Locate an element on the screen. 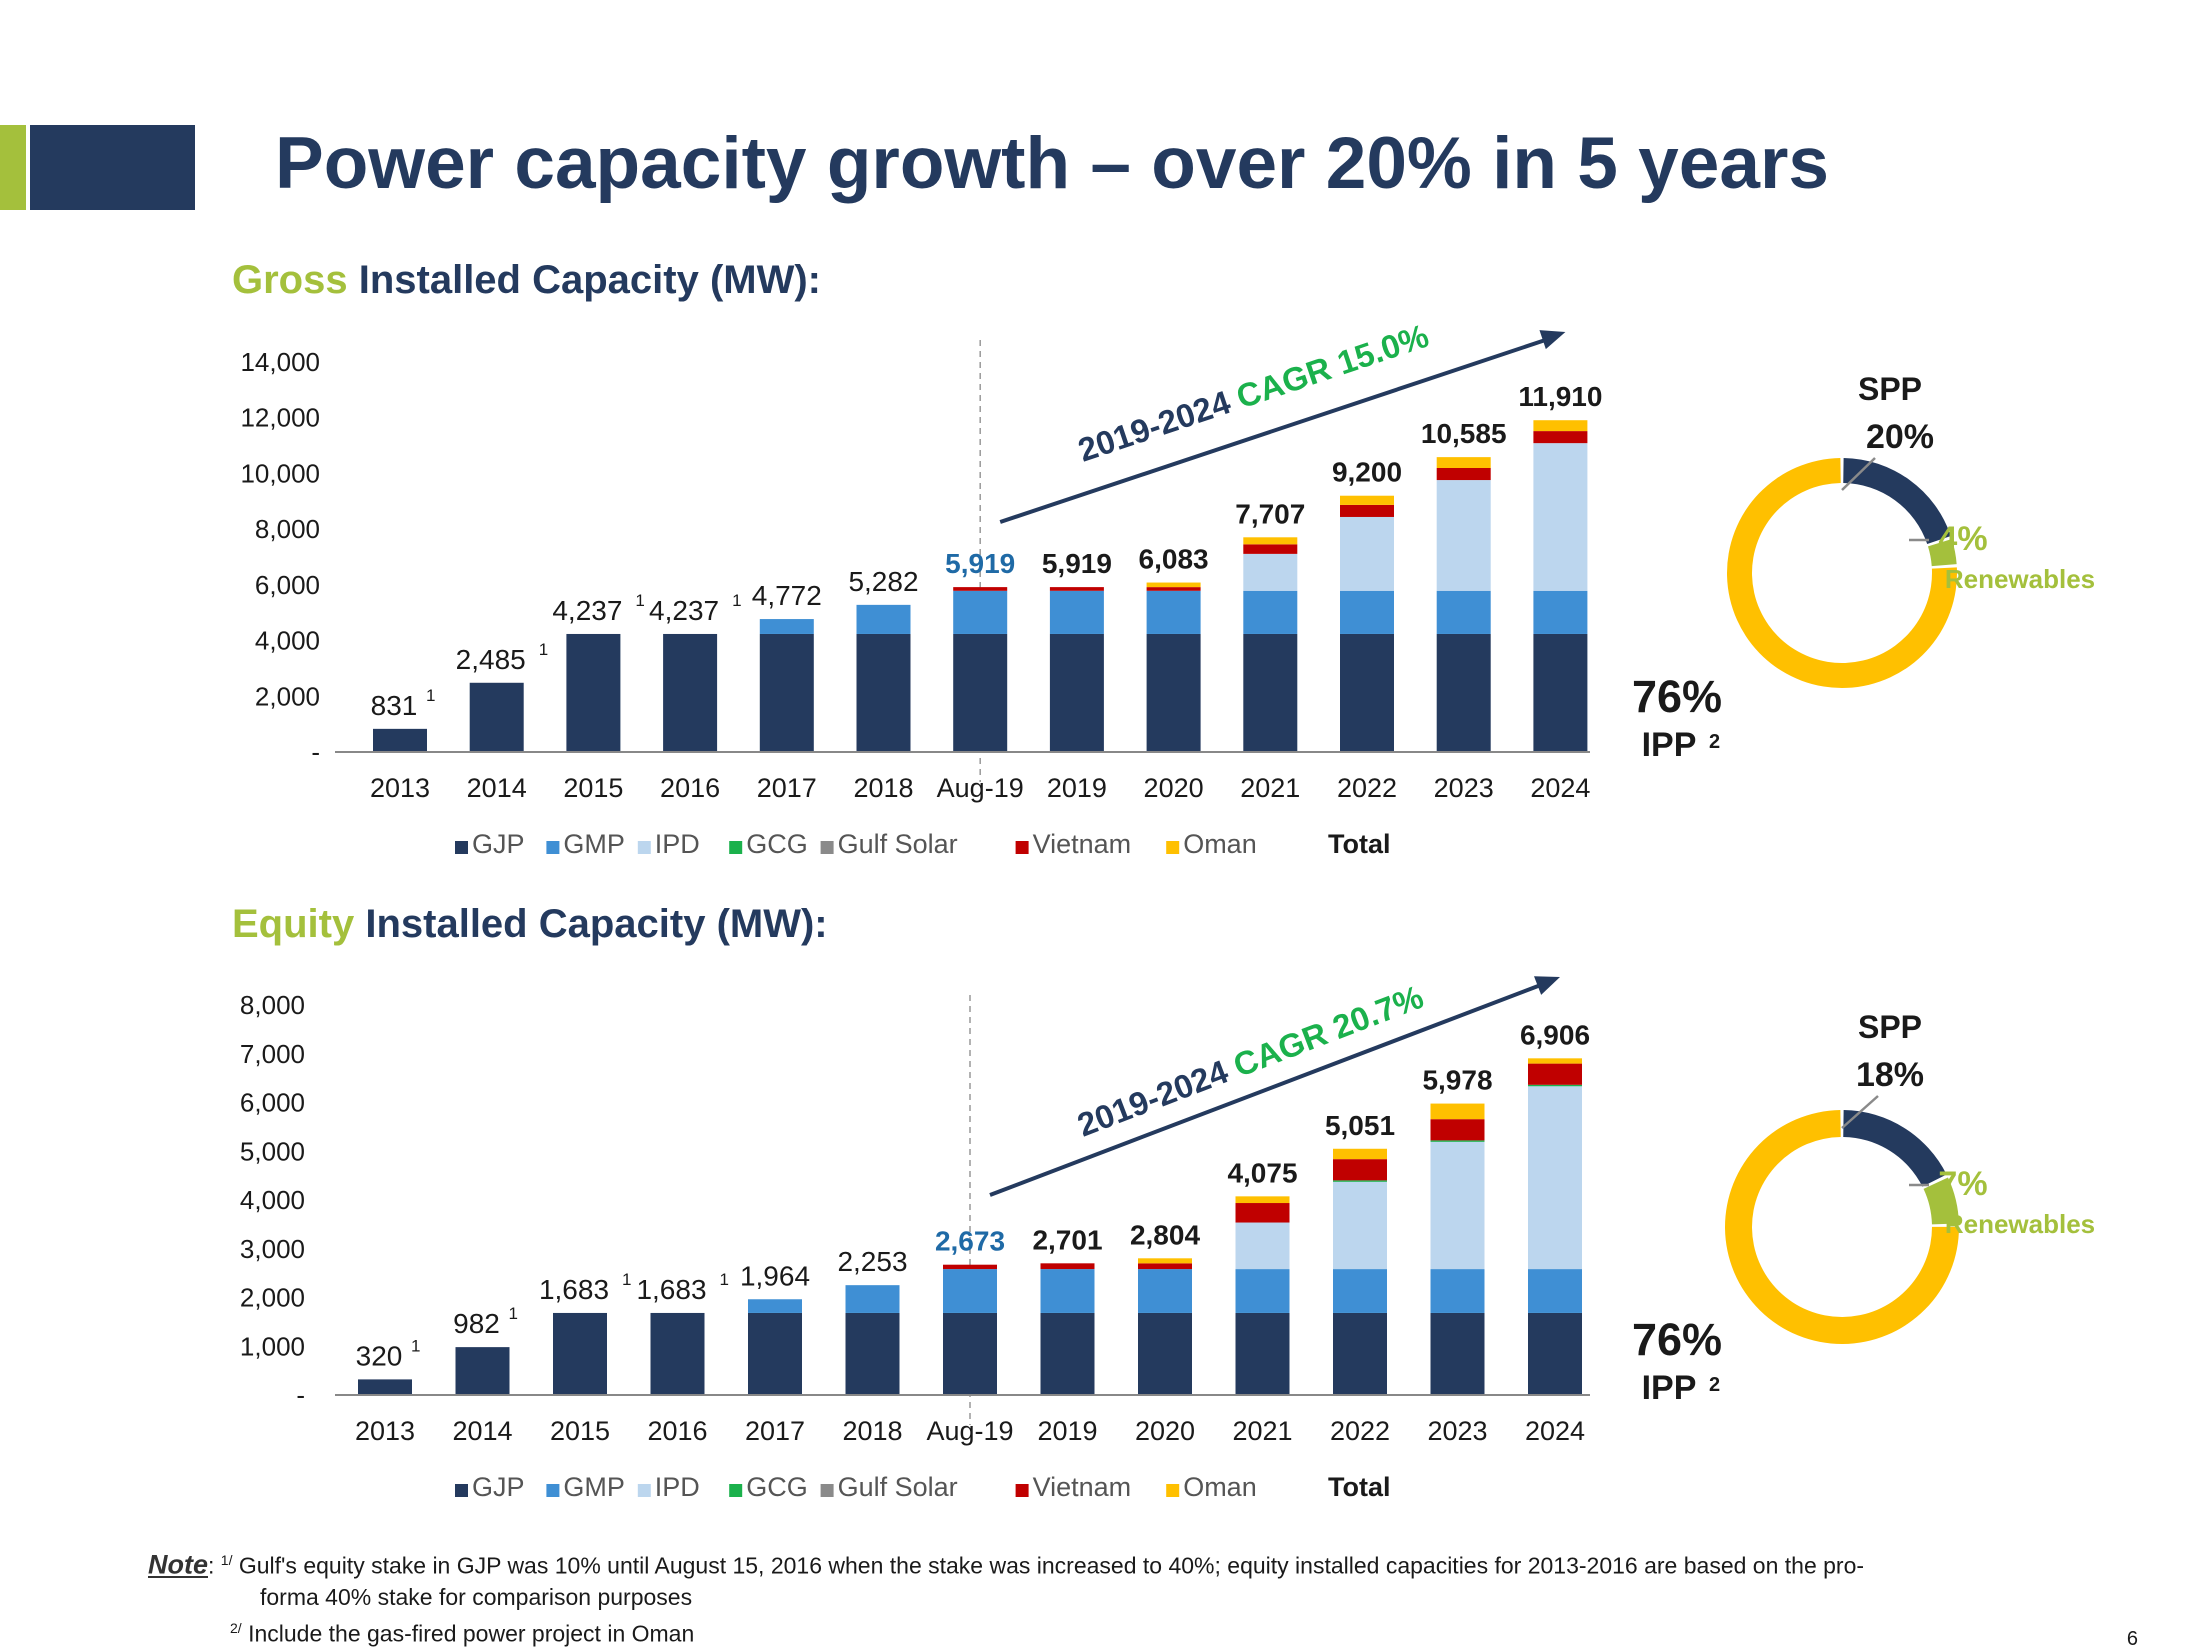 The image size is (2200, 1651). gross-ytick-label: 12,000 is located at coordinates (280, 418).